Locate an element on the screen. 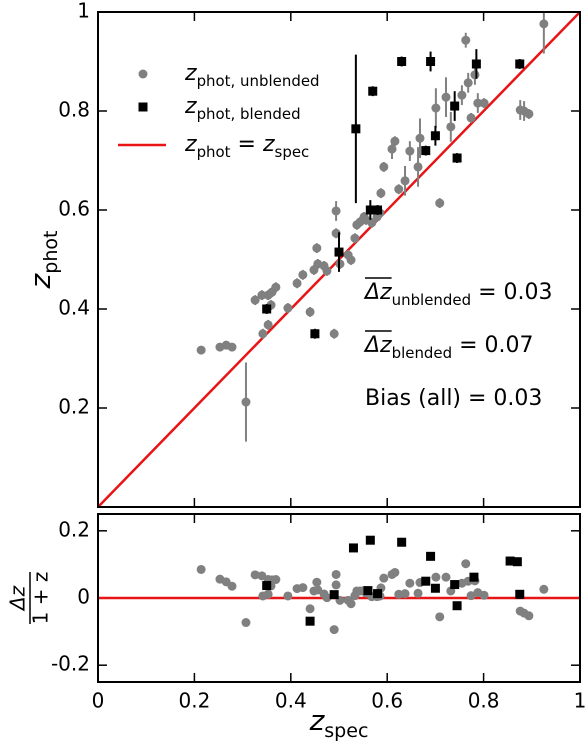 The image size is (587, 743). annotation: Bias (all) = 0.03 is located at coordinates (453, 398).